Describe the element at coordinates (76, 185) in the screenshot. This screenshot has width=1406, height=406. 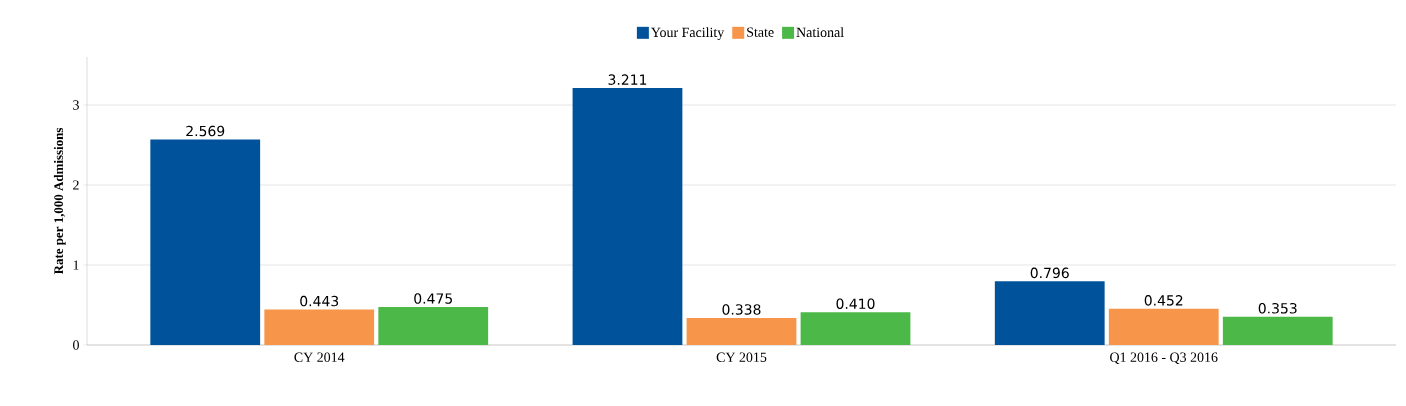
I see `y-tick-label: 2` at that location.